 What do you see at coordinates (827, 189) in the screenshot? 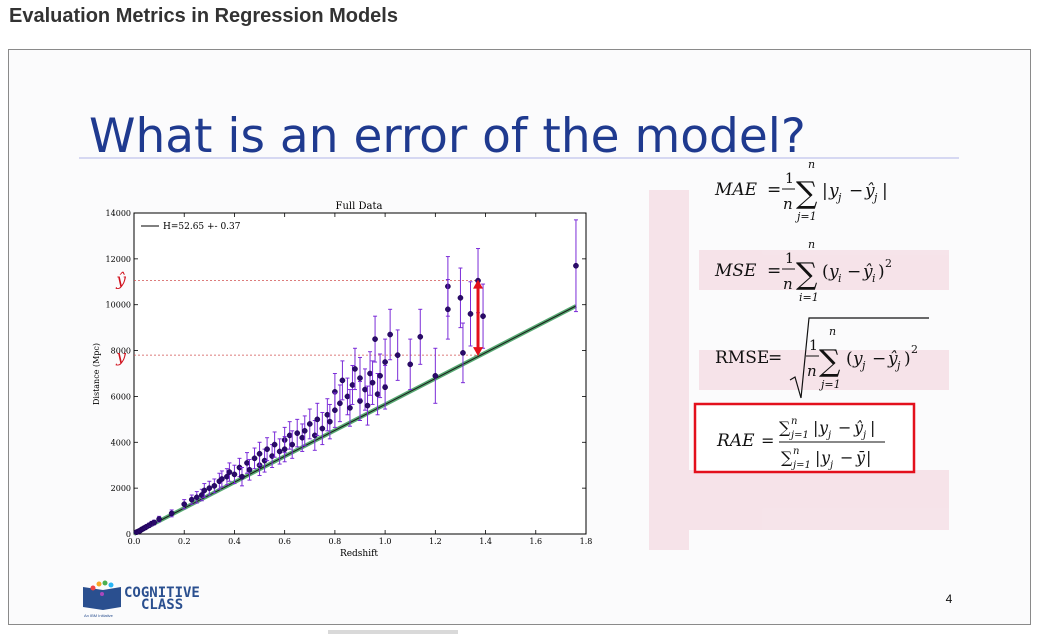
I see `formula-mae-rhs: = 1 n n ∑ j=1 | y j − ŷ j |` at bounding box center [827, 189].